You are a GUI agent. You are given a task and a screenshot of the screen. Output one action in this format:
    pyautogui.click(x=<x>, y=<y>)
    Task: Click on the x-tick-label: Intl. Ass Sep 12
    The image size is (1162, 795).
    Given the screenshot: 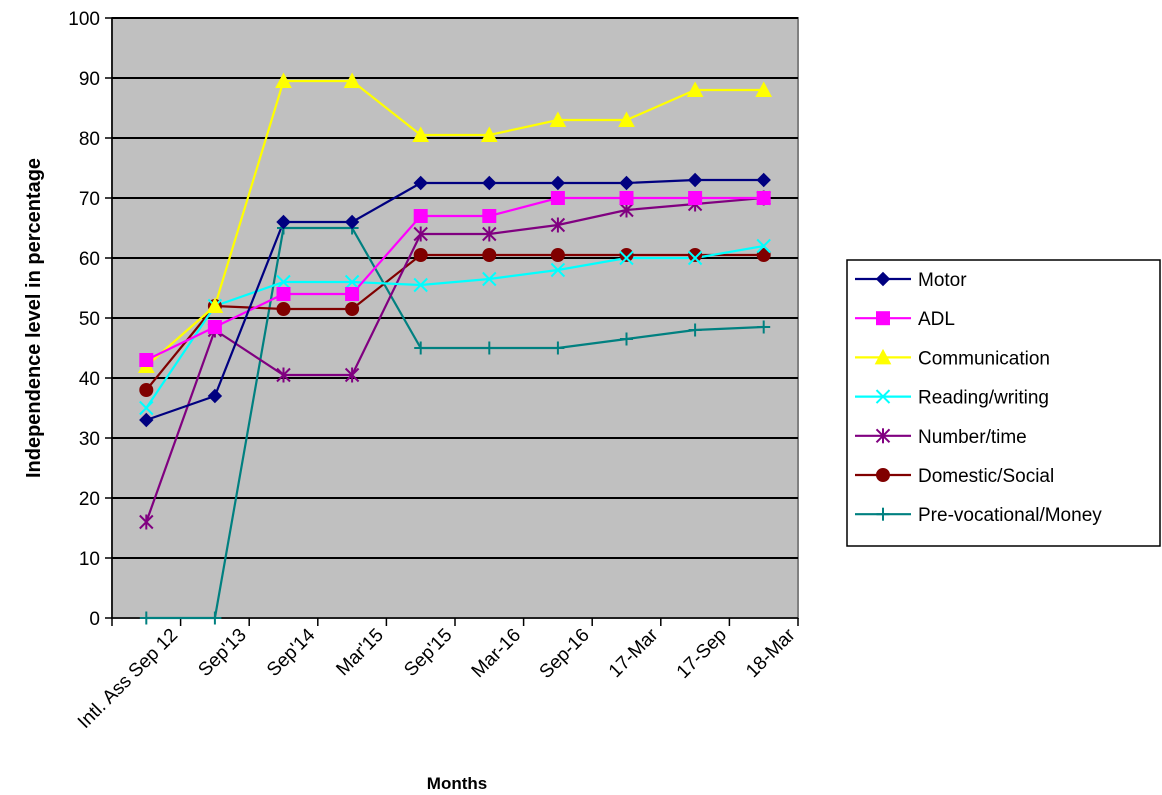 What is the action you would take?
    pyautogui.click(x=128, y=679)
    